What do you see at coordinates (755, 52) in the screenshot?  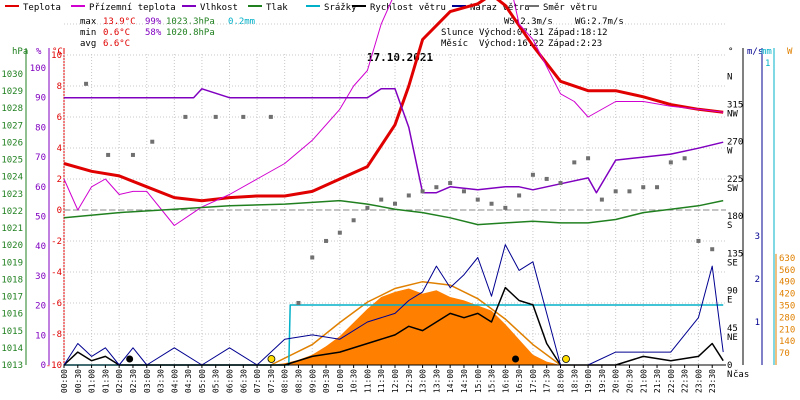 I see `axis-unit-wind: m/s` at bounding box center [755, 52].